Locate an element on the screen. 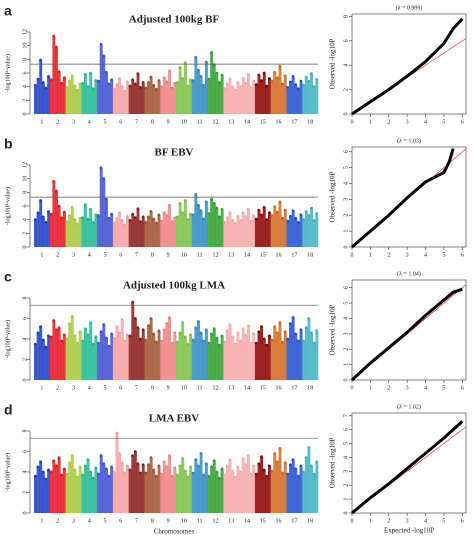 The width and height of the screenshot is (474, 544). x-tick-label: 0 is located at coordinates (352, 388).